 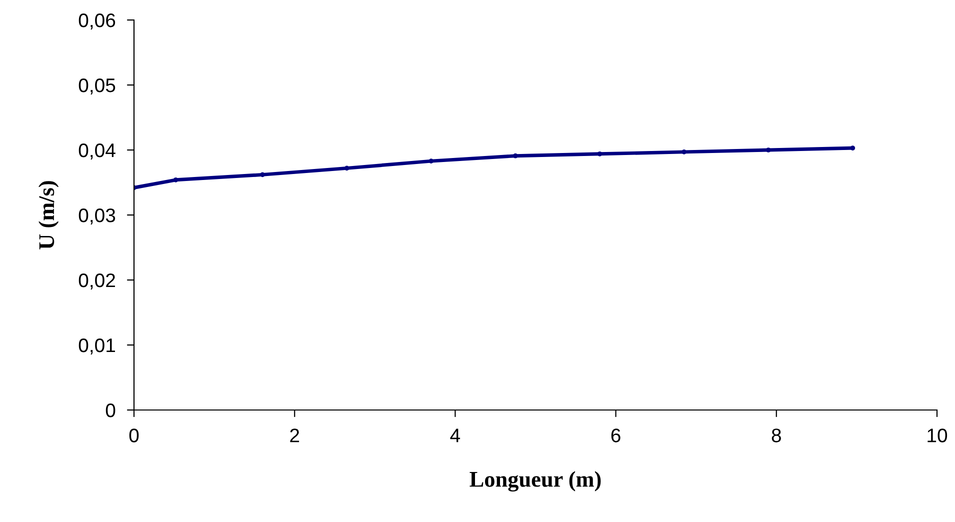 What do you see at coordinates (96, 281) in the screenshot?
I see `y-tick-label: 0,02` at bounding box center [96, 281].